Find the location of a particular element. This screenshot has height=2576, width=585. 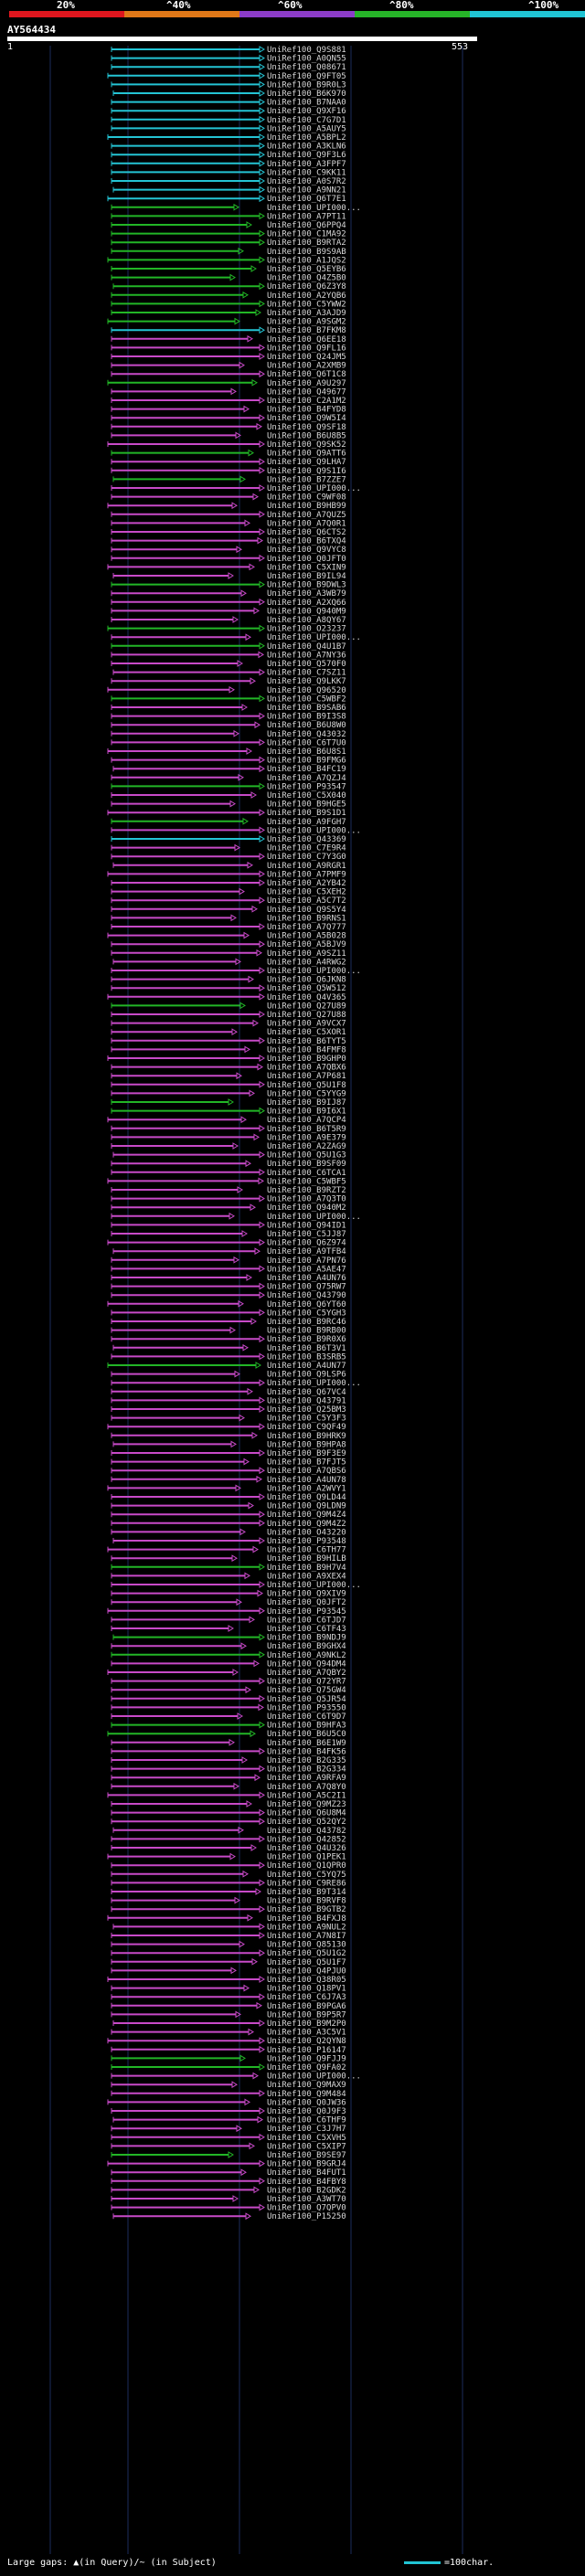

hit-label: UniRef100_B9DWL3 is located at coordinates (307, 585).